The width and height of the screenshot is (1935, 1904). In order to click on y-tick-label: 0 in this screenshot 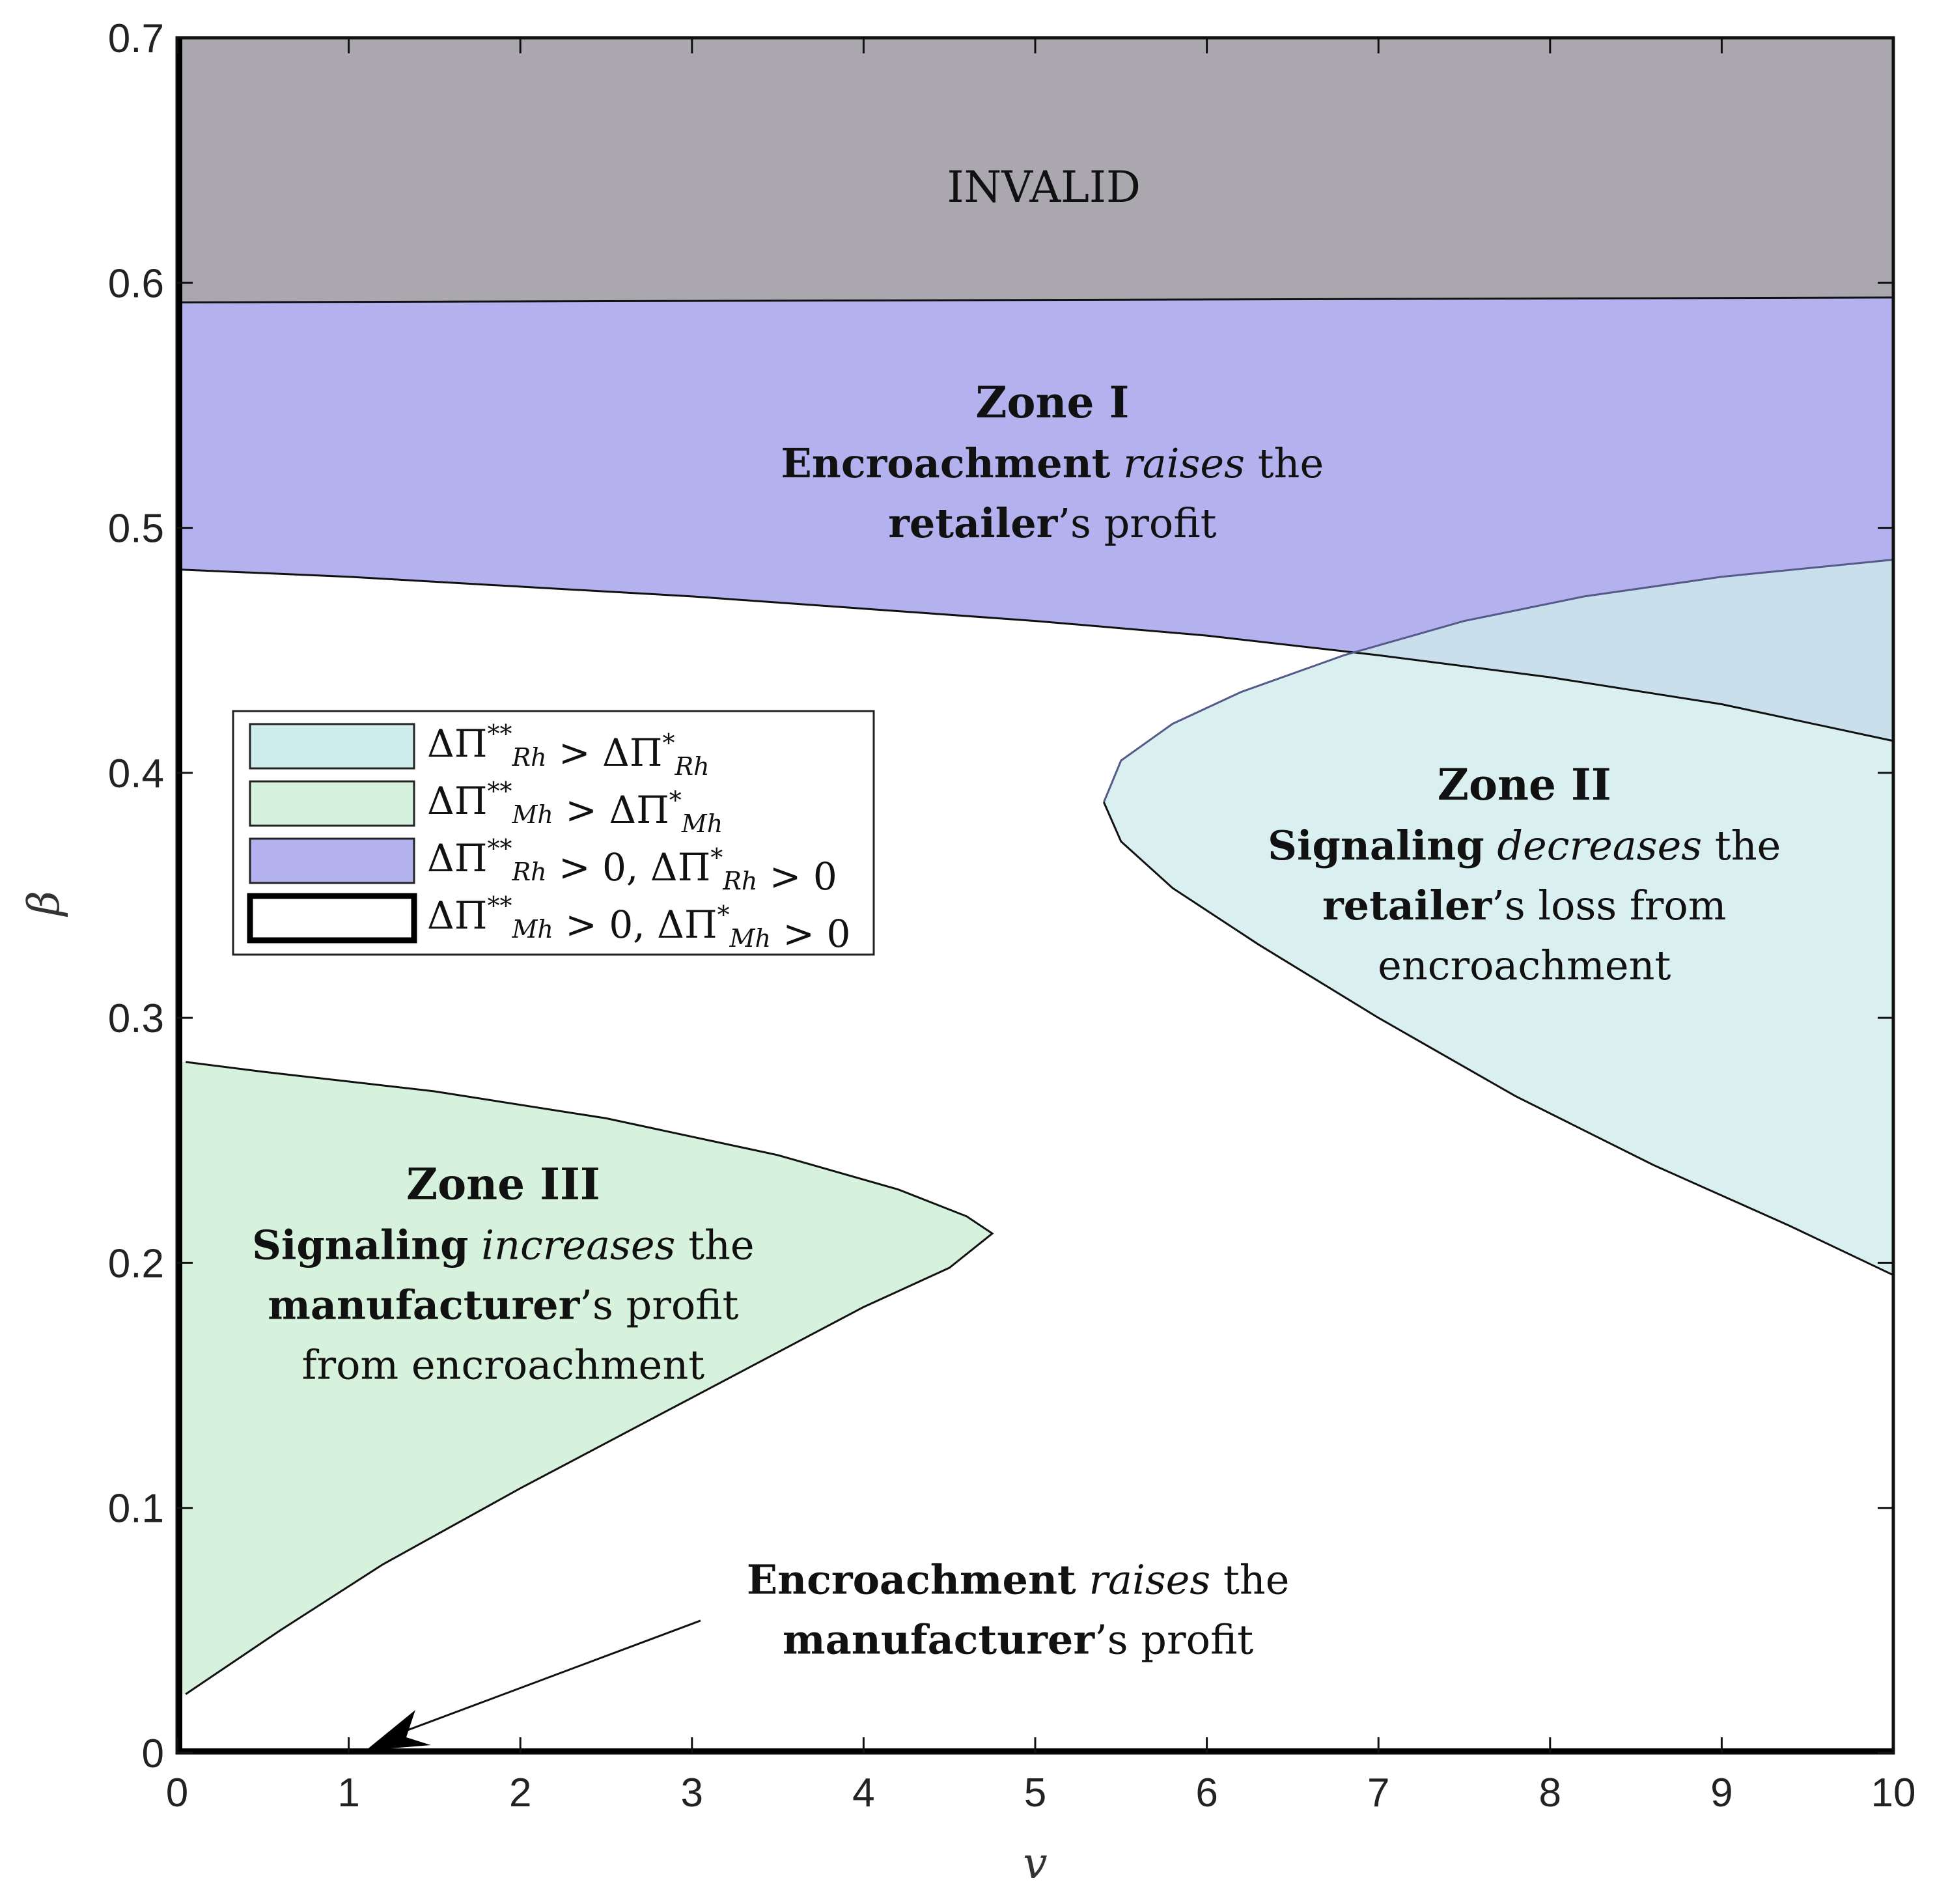, I will do `click(153, 1754)`.